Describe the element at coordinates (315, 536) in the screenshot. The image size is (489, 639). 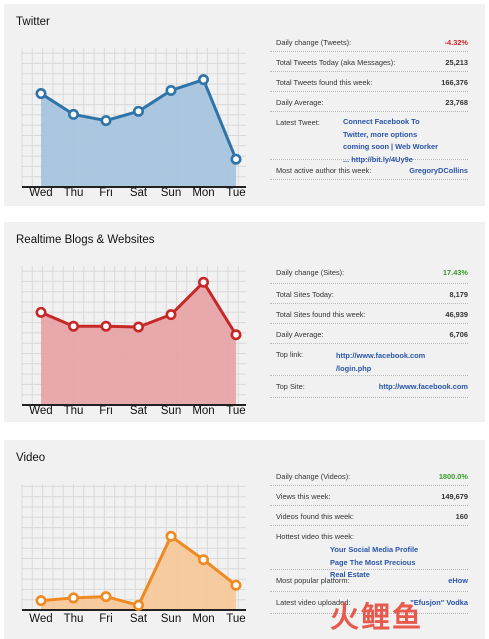
I see `stat-label: Hottest video this week:` at that location.